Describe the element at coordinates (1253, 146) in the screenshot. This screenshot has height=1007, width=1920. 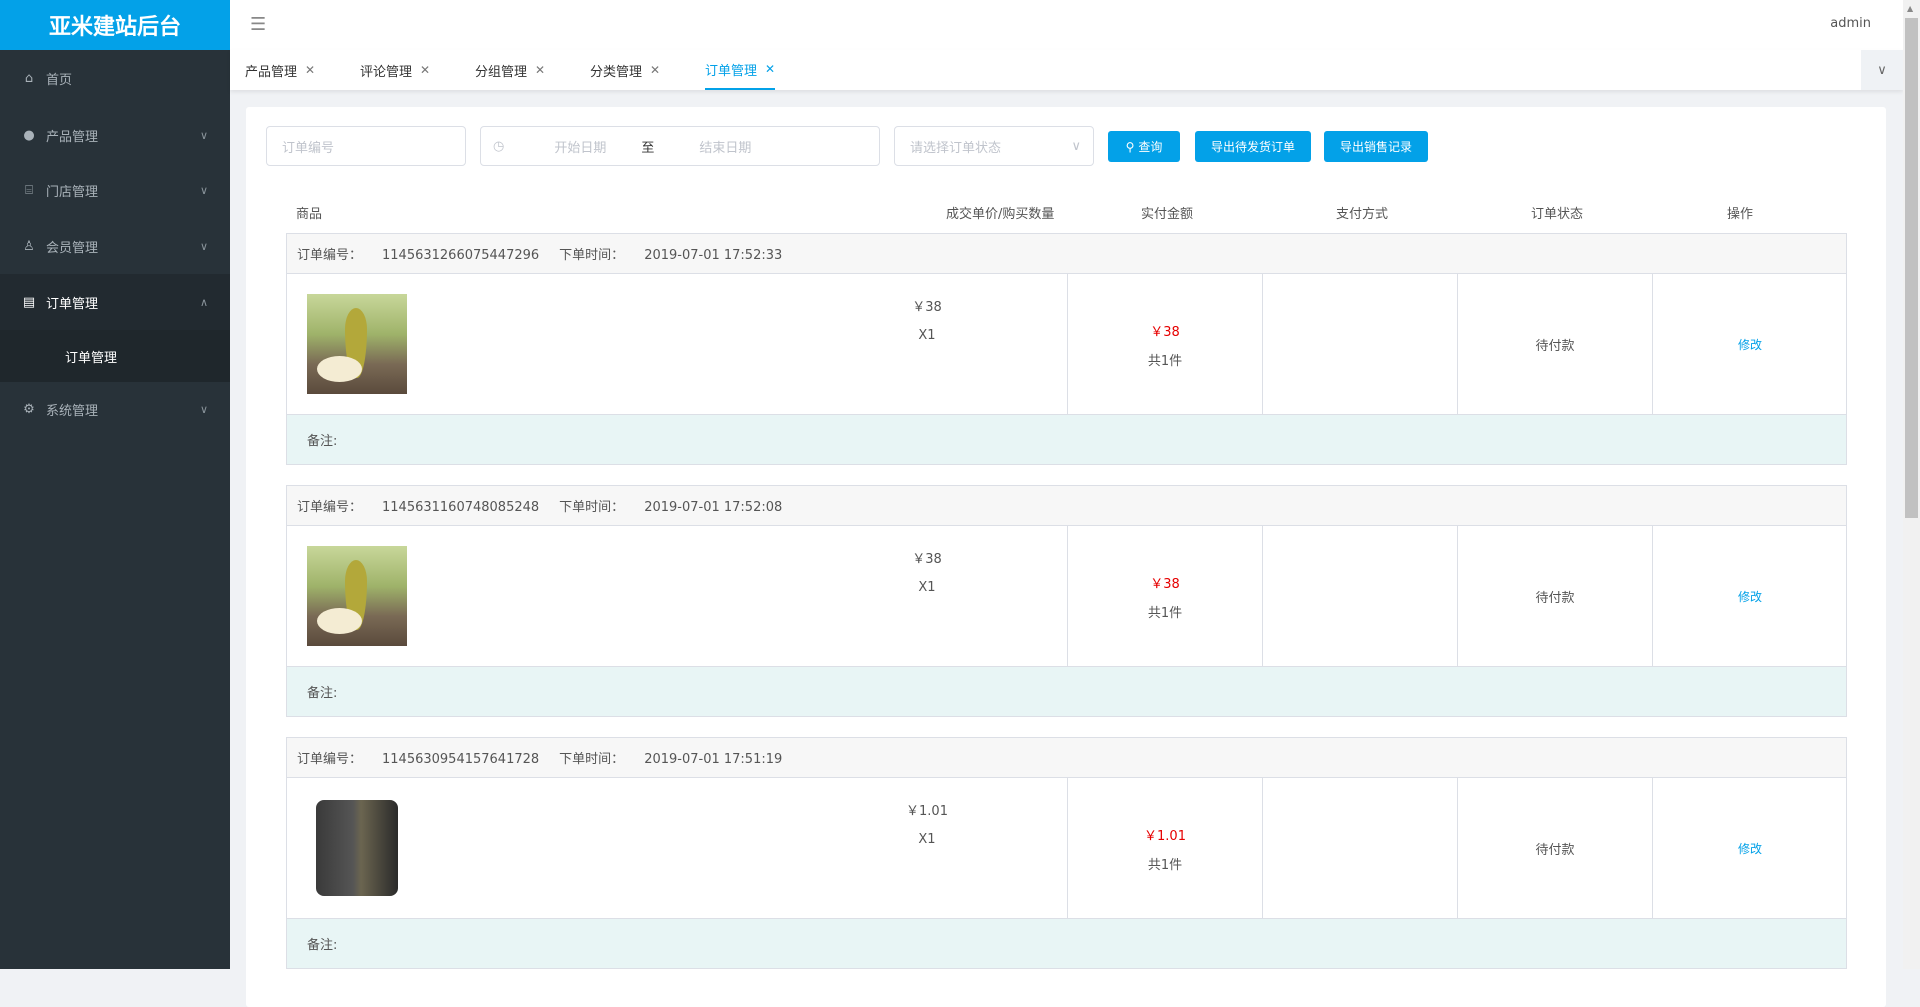
I see `export-pending-button: 导出待发货订单` at that location.